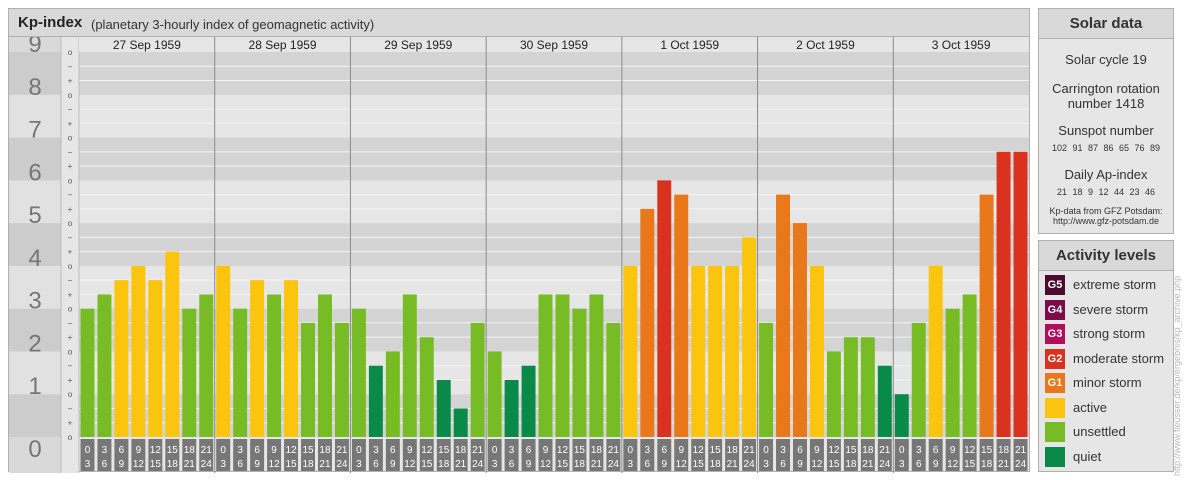  What do you see at coordinates (1109, 358) in the screenshot?
I see `activity-level-moderate-storm: G2 moderate storm` at bounding box center [1109, 358].